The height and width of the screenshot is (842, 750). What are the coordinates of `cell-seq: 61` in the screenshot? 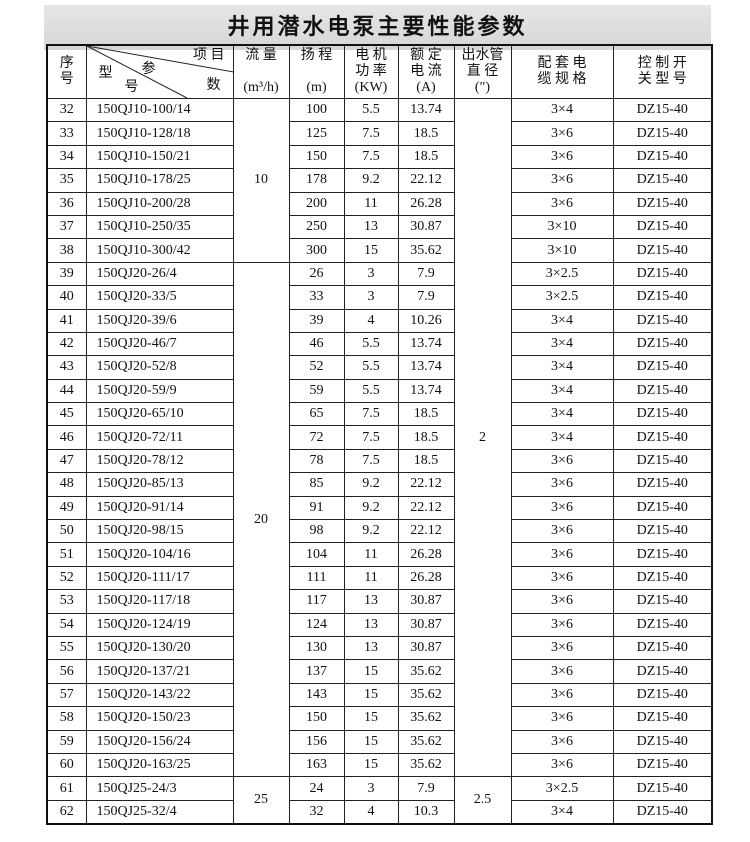 It's located at (66, 788).